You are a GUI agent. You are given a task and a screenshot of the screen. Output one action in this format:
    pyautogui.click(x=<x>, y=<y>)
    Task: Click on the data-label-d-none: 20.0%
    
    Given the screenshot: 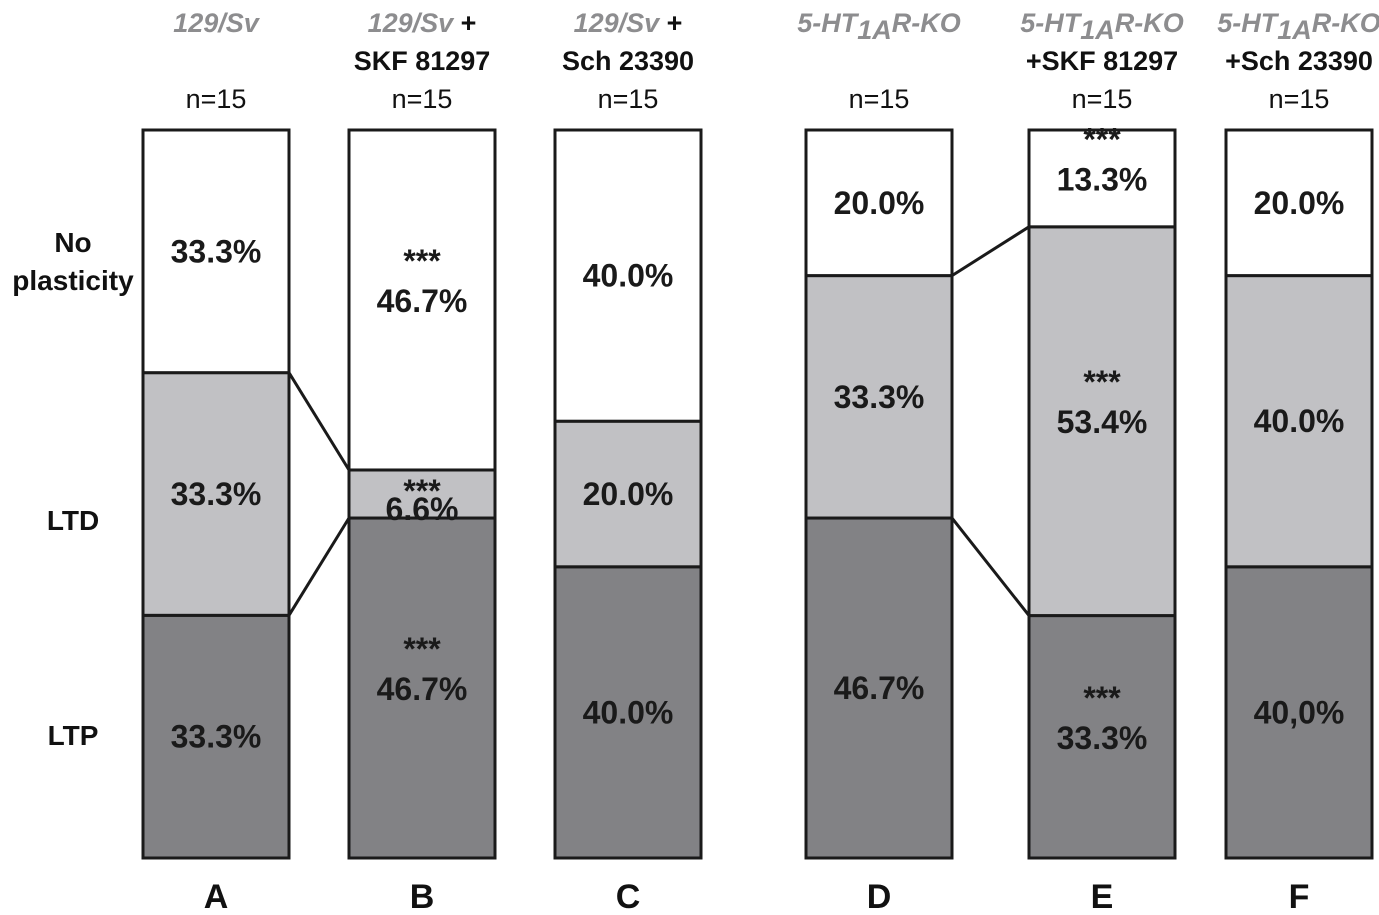 What is the action you would take?
    pyautogui.click(x=879, y=203)
    